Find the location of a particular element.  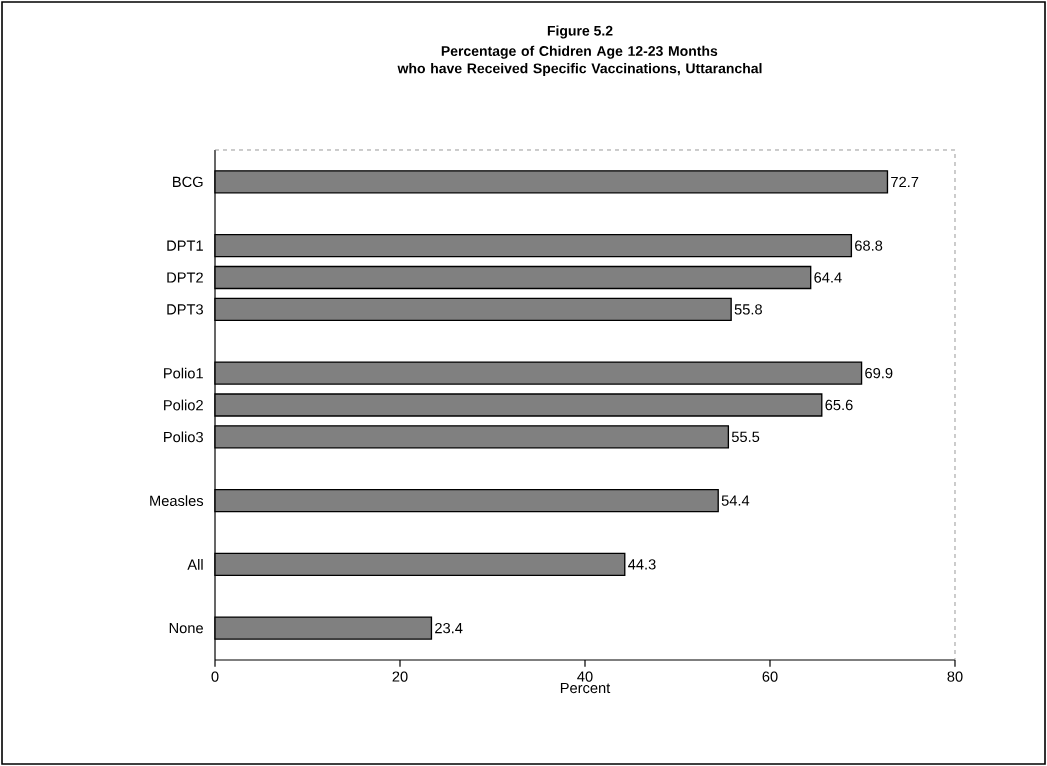

y-tick-label: Polio2 is located at coordinates (183, 405).